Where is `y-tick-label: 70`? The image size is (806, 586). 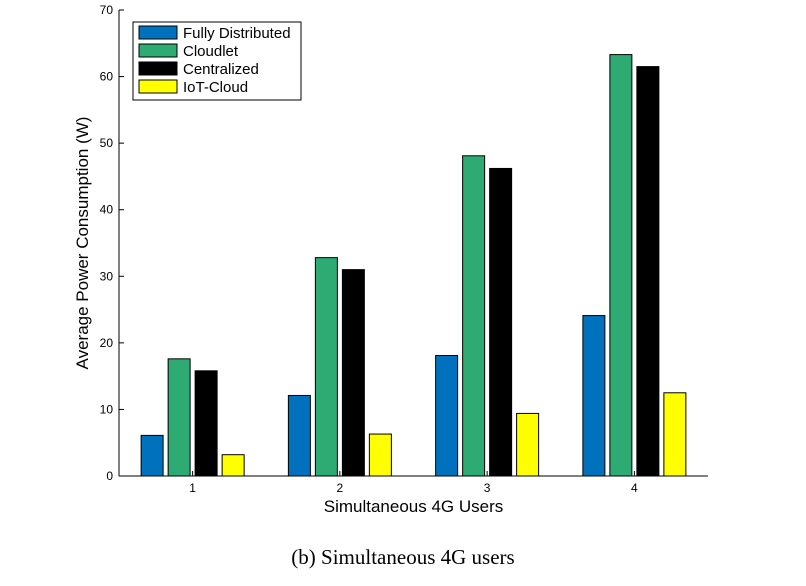 y-tick-label: 70 is located at coordinates (107, 10).